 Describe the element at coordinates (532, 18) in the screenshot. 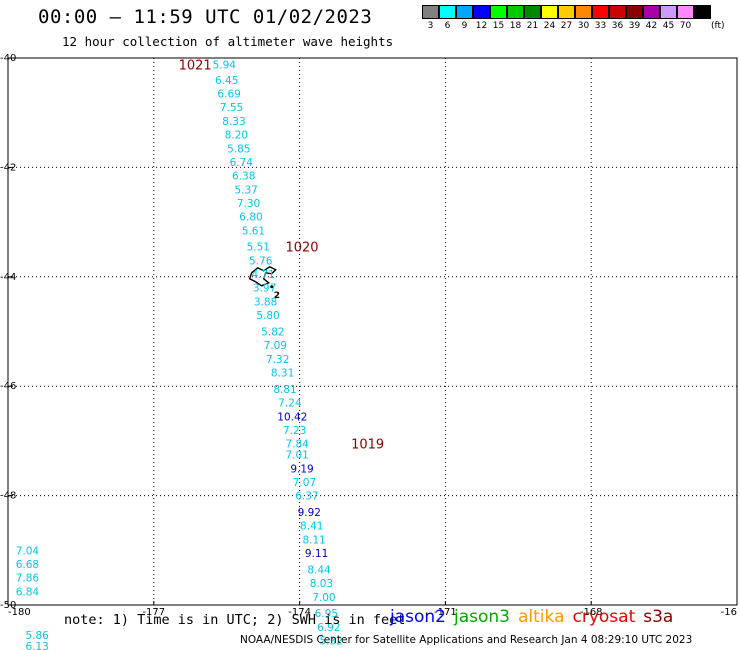

I see `legend-cell: 21` at that location.